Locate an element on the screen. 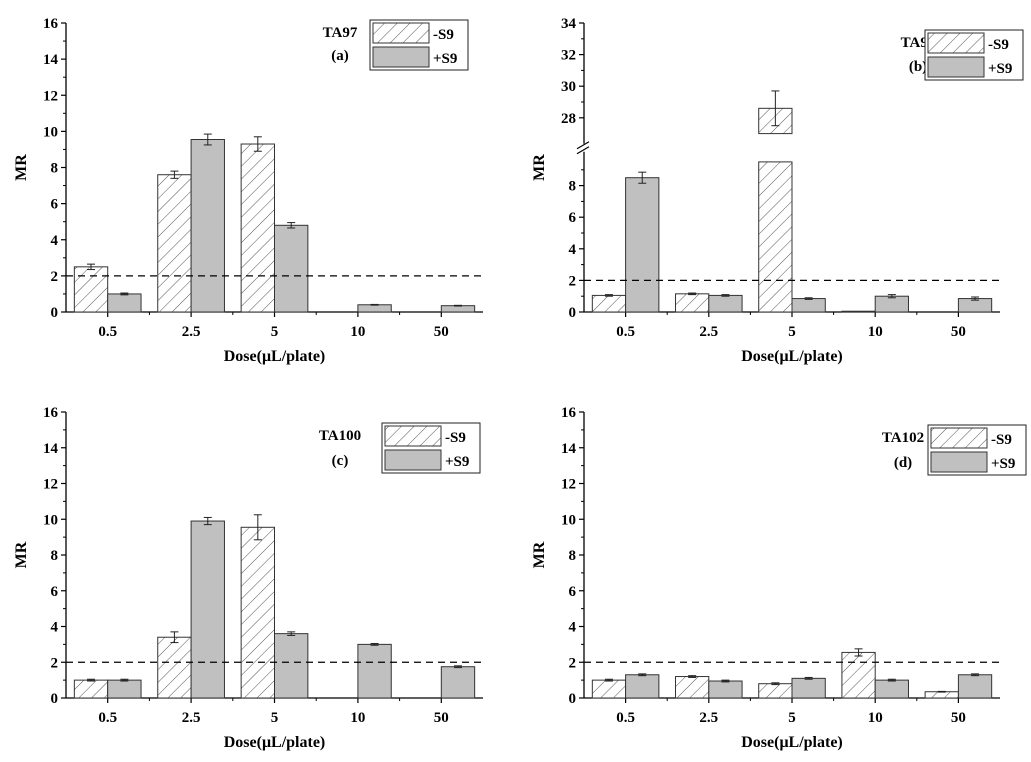 This screenshot has height=762, width=1031. y-tick-label: 2 is located at coordinates (573, 663).